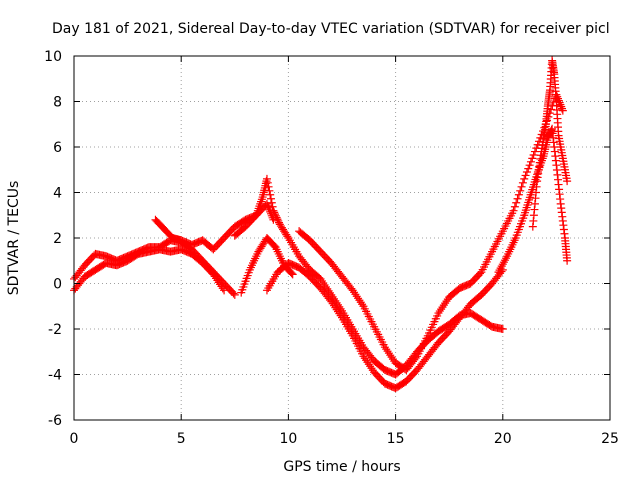 The height and width of the screenshot is (480, 640). Describe the element at coordinates (396, 439) in the screenshot. I see `x-tick-label: 15` at that location.